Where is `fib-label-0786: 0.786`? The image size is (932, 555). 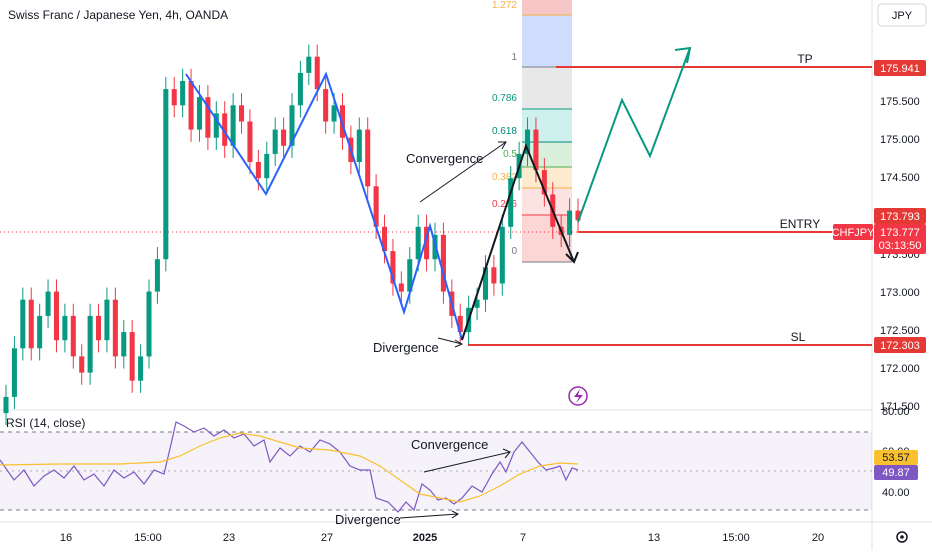
fib-label-0786: 0.786 is located at coordinates (504, 98).